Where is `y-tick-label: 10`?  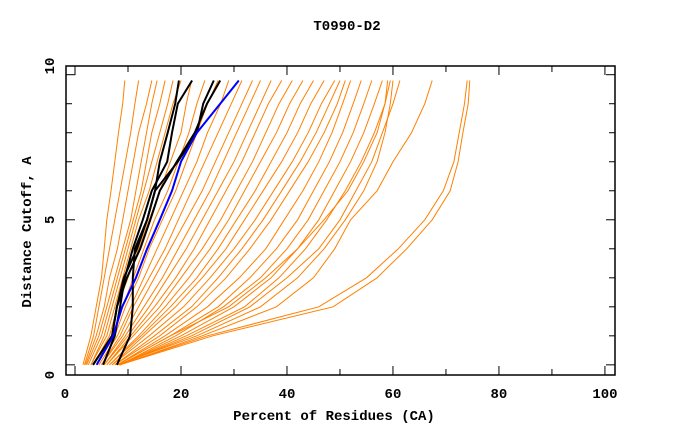
y-tick-label: 10 is located at coordinates (51, 66).